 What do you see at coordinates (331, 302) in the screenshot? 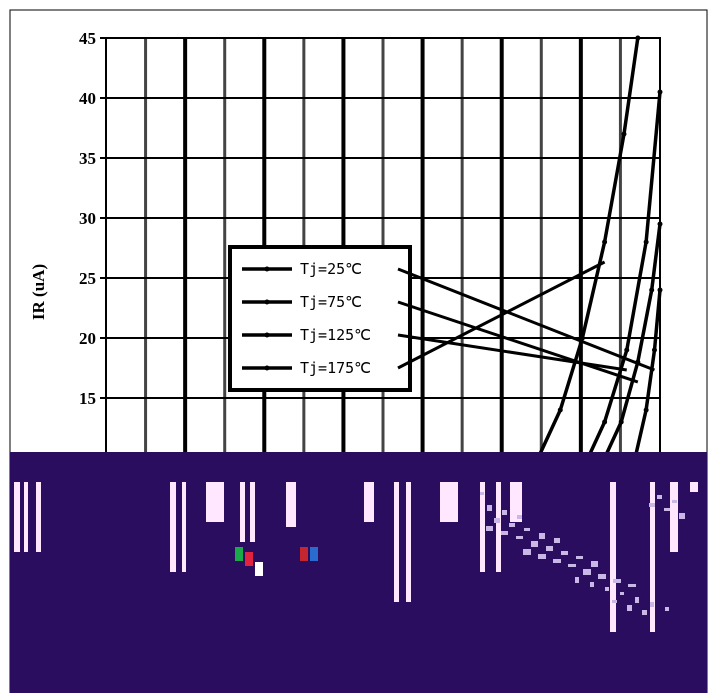
I see `legend-label: Tj=75℃` at bounding box center [331, 302].